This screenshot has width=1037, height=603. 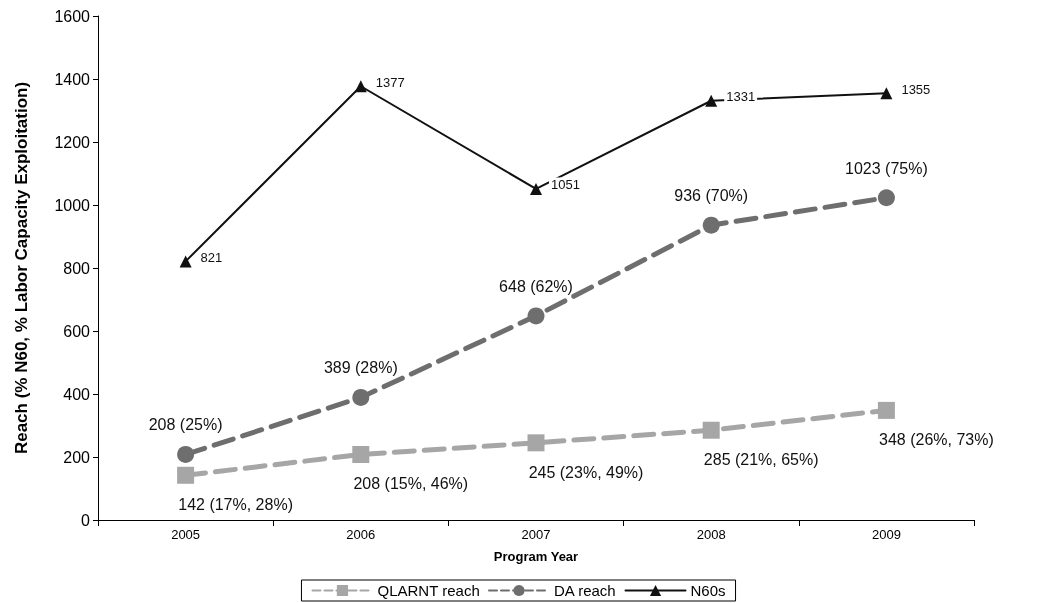 I want to click on y-tick-label: 800, so click(x=77, y=268).